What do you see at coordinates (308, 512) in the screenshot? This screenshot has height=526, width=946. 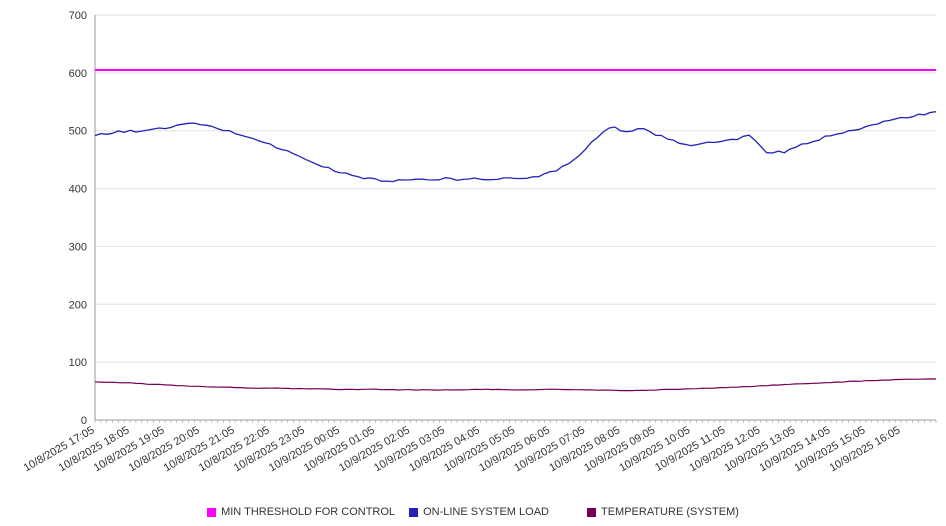 I see `legend-label-min-threshold: MIN THRESHOLD FOR CONTROL` at bounding box center [308, 512].